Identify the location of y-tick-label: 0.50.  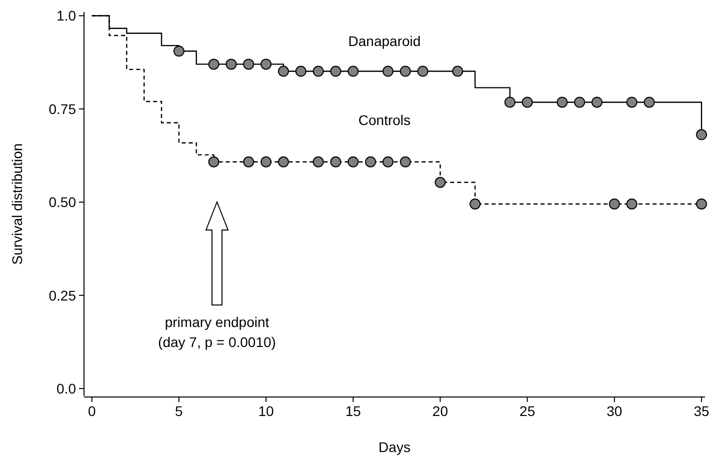
(62, 202).